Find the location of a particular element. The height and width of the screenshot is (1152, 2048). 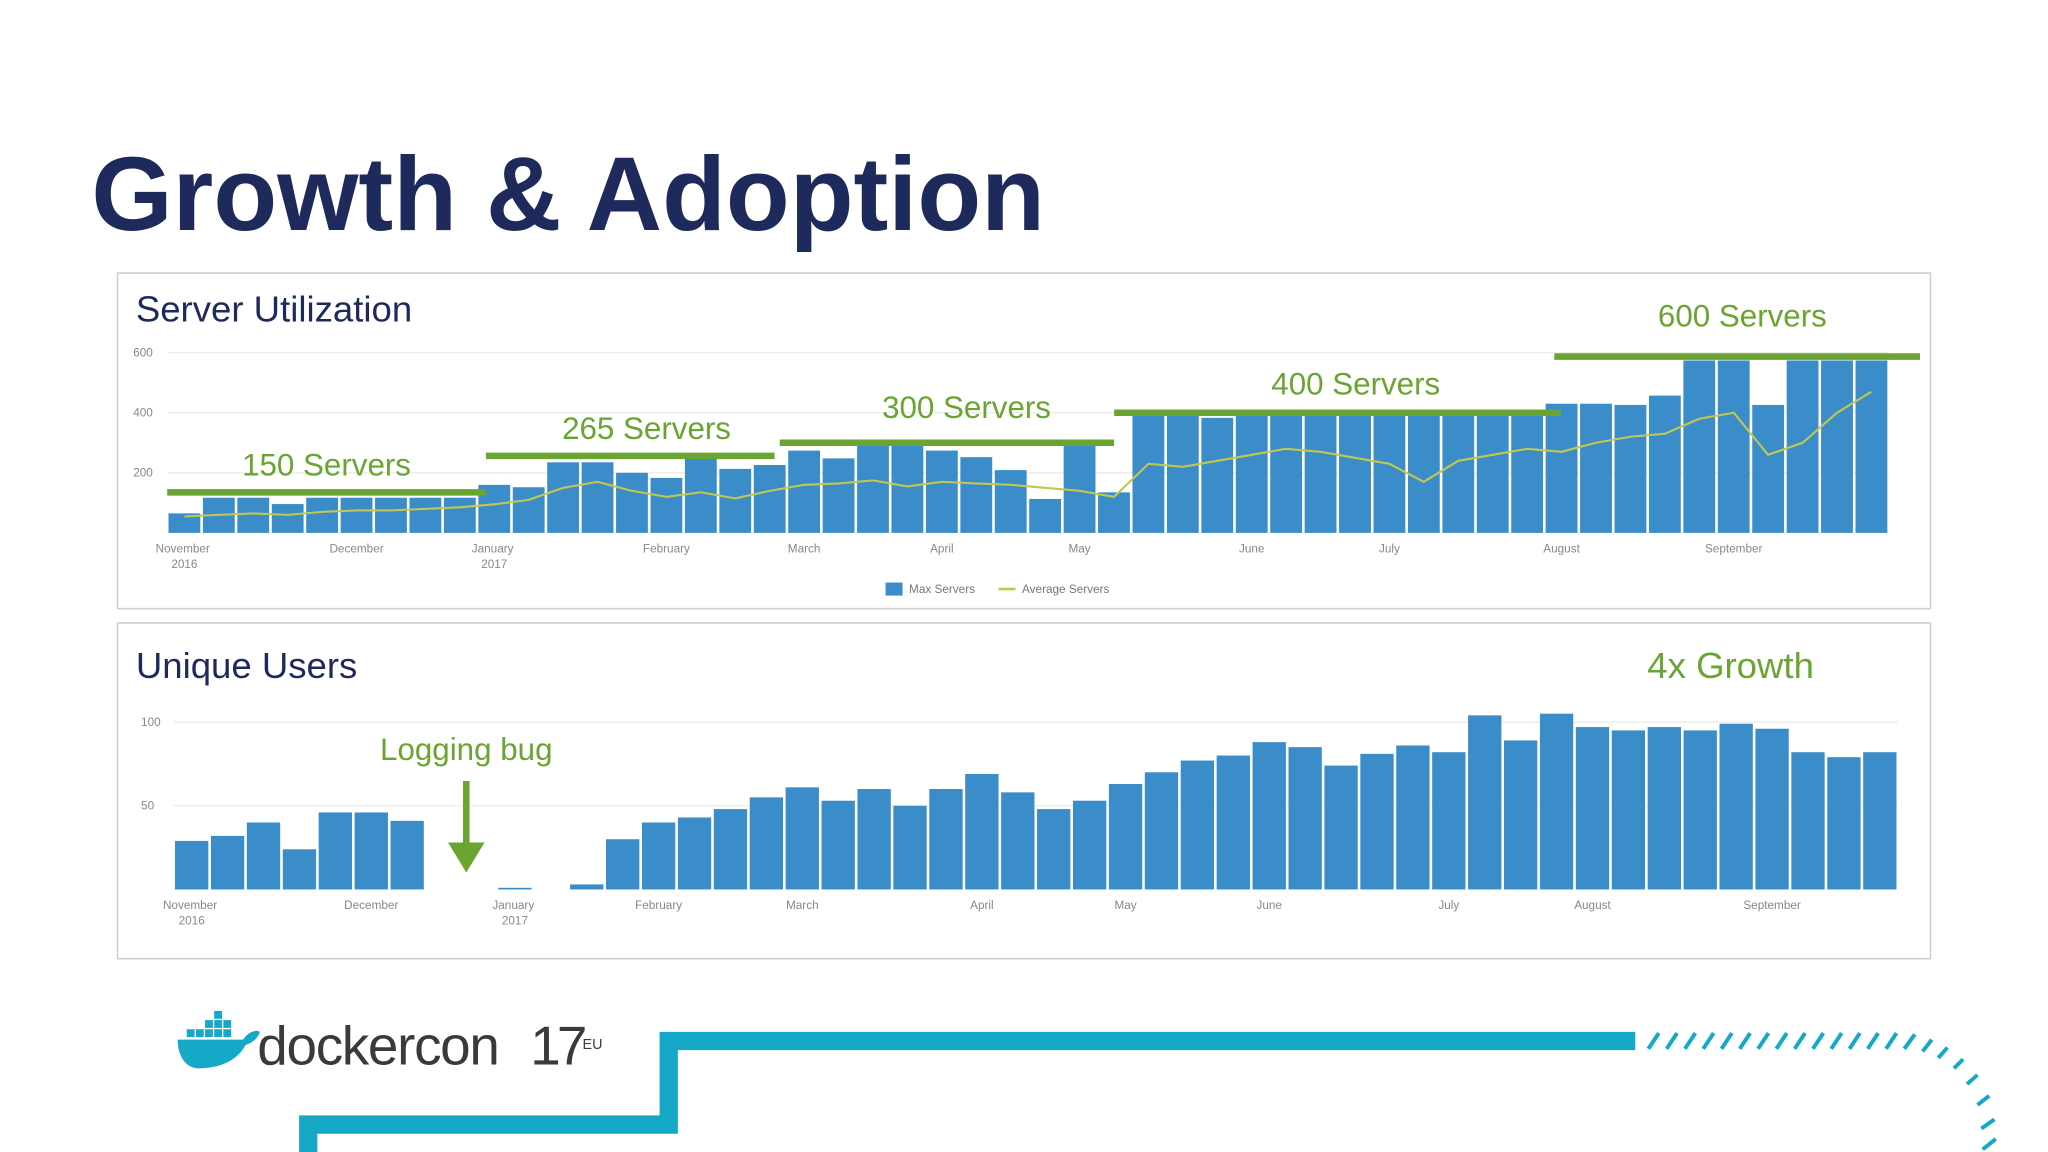

footer-stripe is located at coordinates (967, 1091).